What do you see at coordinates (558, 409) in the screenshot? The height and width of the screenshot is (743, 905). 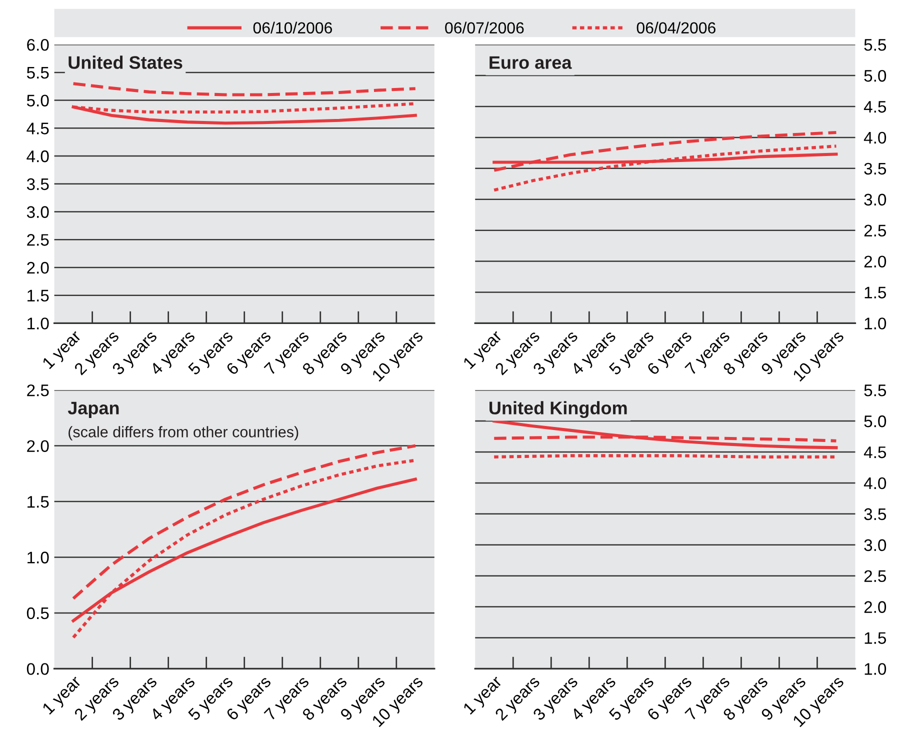 I see `text: United Kingdom` at bounding box center [558, 409].